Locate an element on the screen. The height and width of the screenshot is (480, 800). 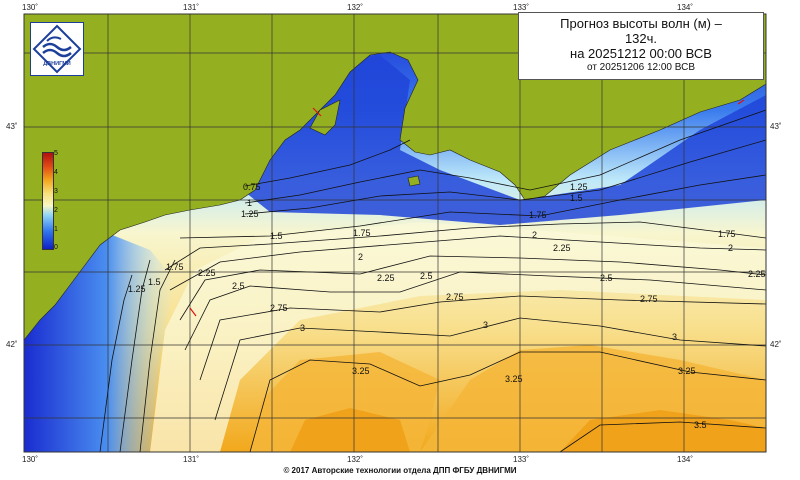
land-island is located at coordinates (414, 181).